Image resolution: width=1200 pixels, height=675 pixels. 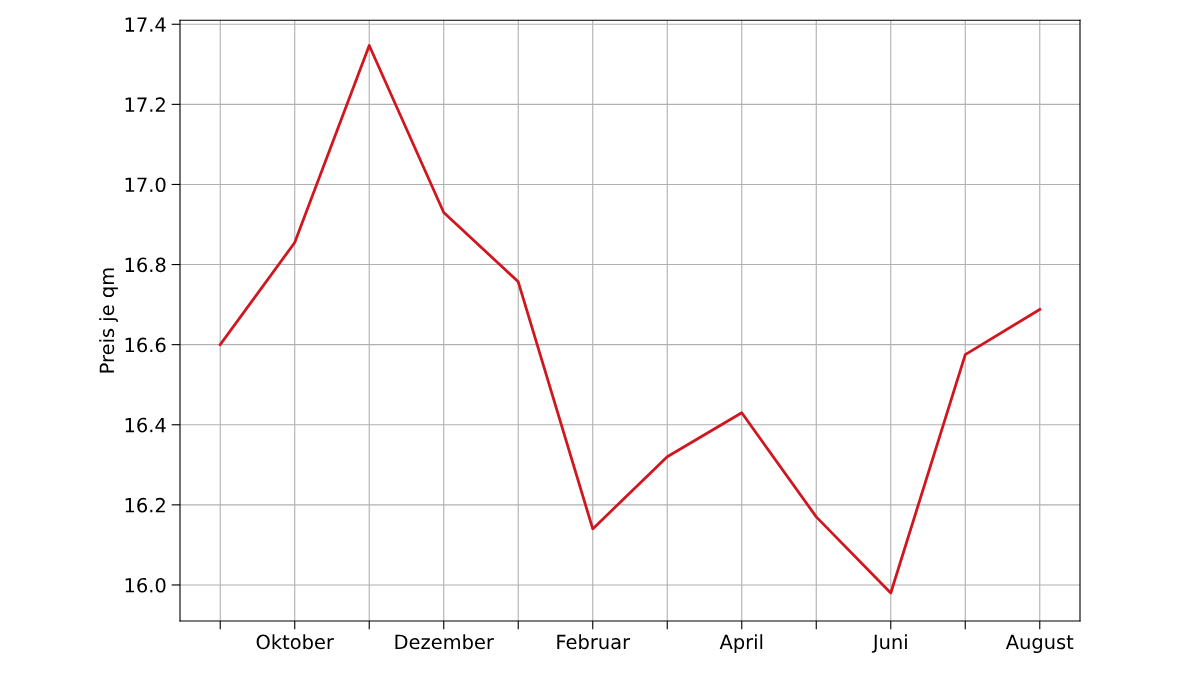 What do you see at coordinates (108, 320) in the screenshot?
I see `y-axis-title: Preis je qm` at bounding box center [108, 320].